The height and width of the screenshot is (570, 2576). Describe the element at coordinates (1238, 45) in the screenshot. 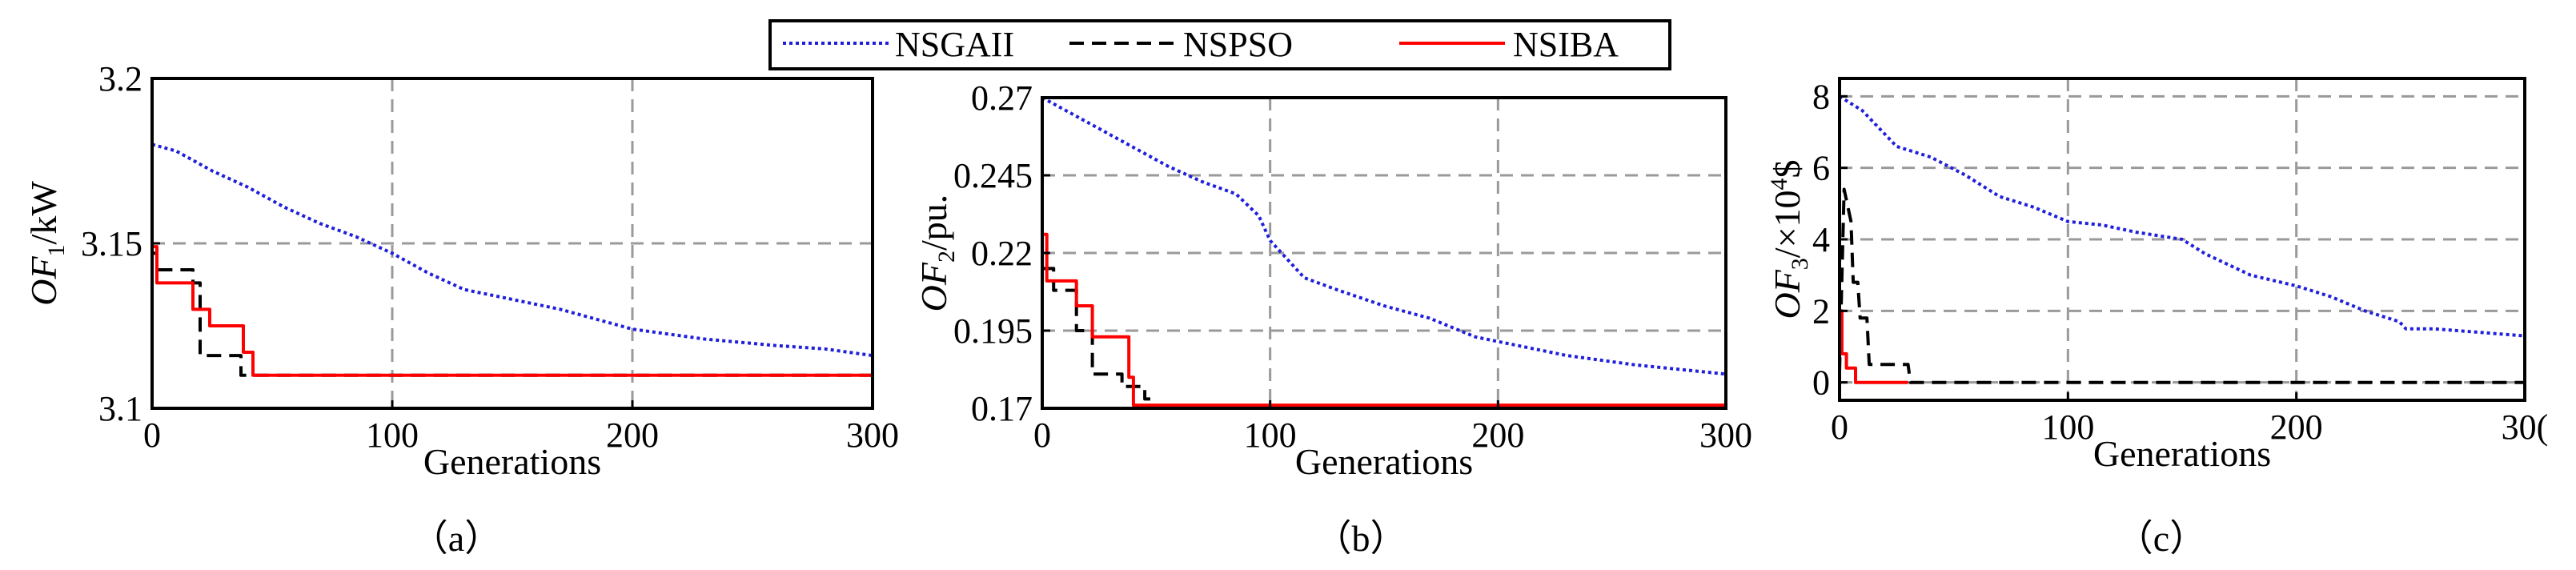

I see `legend-label-nspso: NSPSO` at that location.